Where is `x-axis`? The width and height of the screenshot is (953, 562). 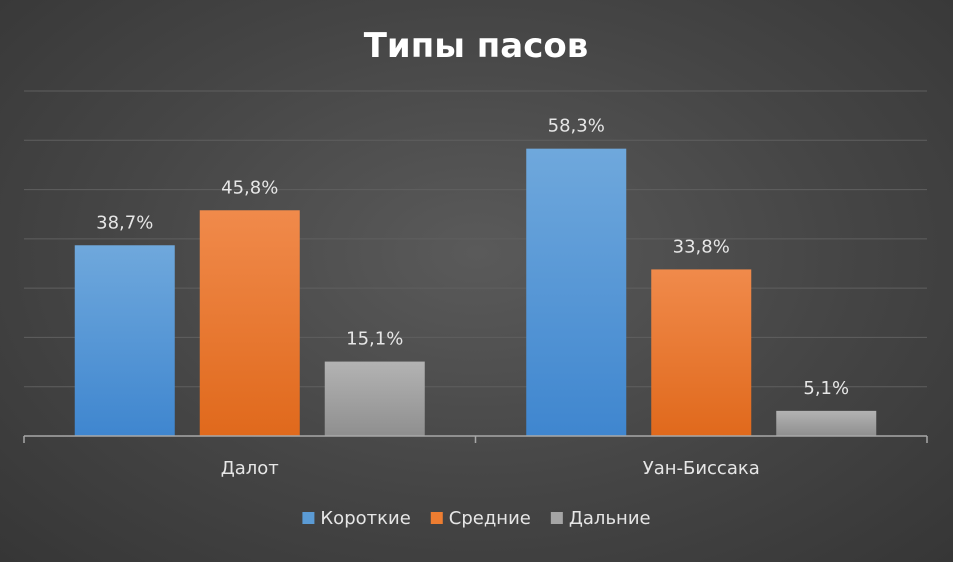 x-axis is located at coordinates (475, 439).